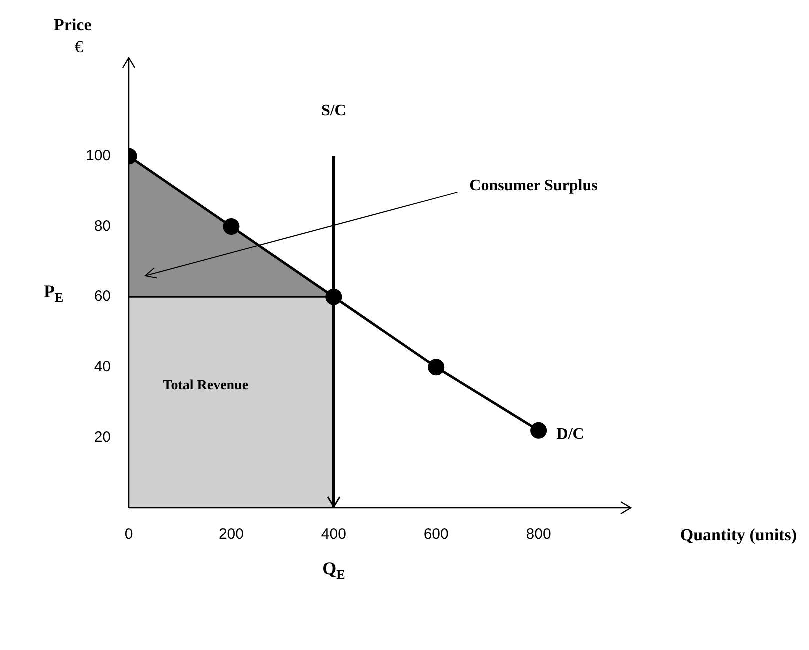  Describe the element at coordinates (103, 297) in the screenshot. I see `y-tick-label: 60` at that location.